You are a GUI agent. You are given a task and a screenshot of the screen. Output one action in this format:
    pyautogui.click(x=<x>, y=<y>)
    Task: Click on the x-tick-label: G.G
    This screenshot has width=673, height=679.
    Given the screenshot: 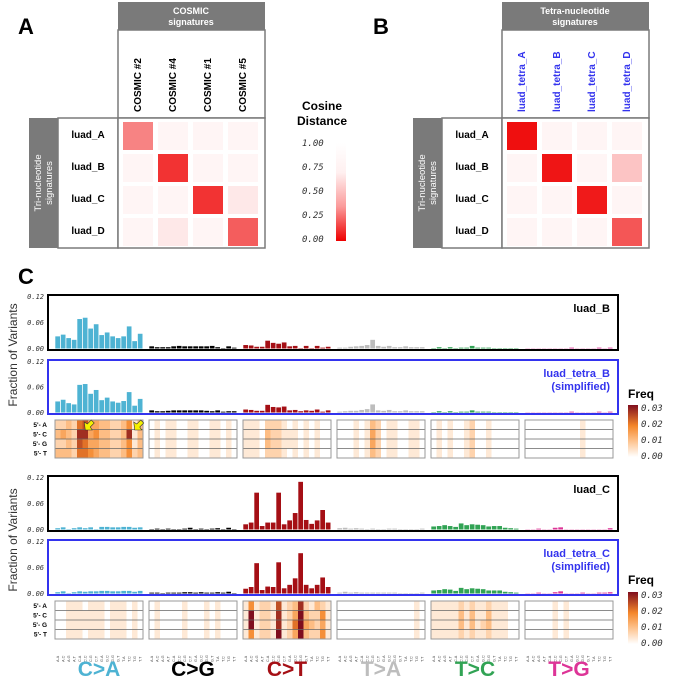 What is the action you would take?
    pyautogui.click(x=583, y=658)
    